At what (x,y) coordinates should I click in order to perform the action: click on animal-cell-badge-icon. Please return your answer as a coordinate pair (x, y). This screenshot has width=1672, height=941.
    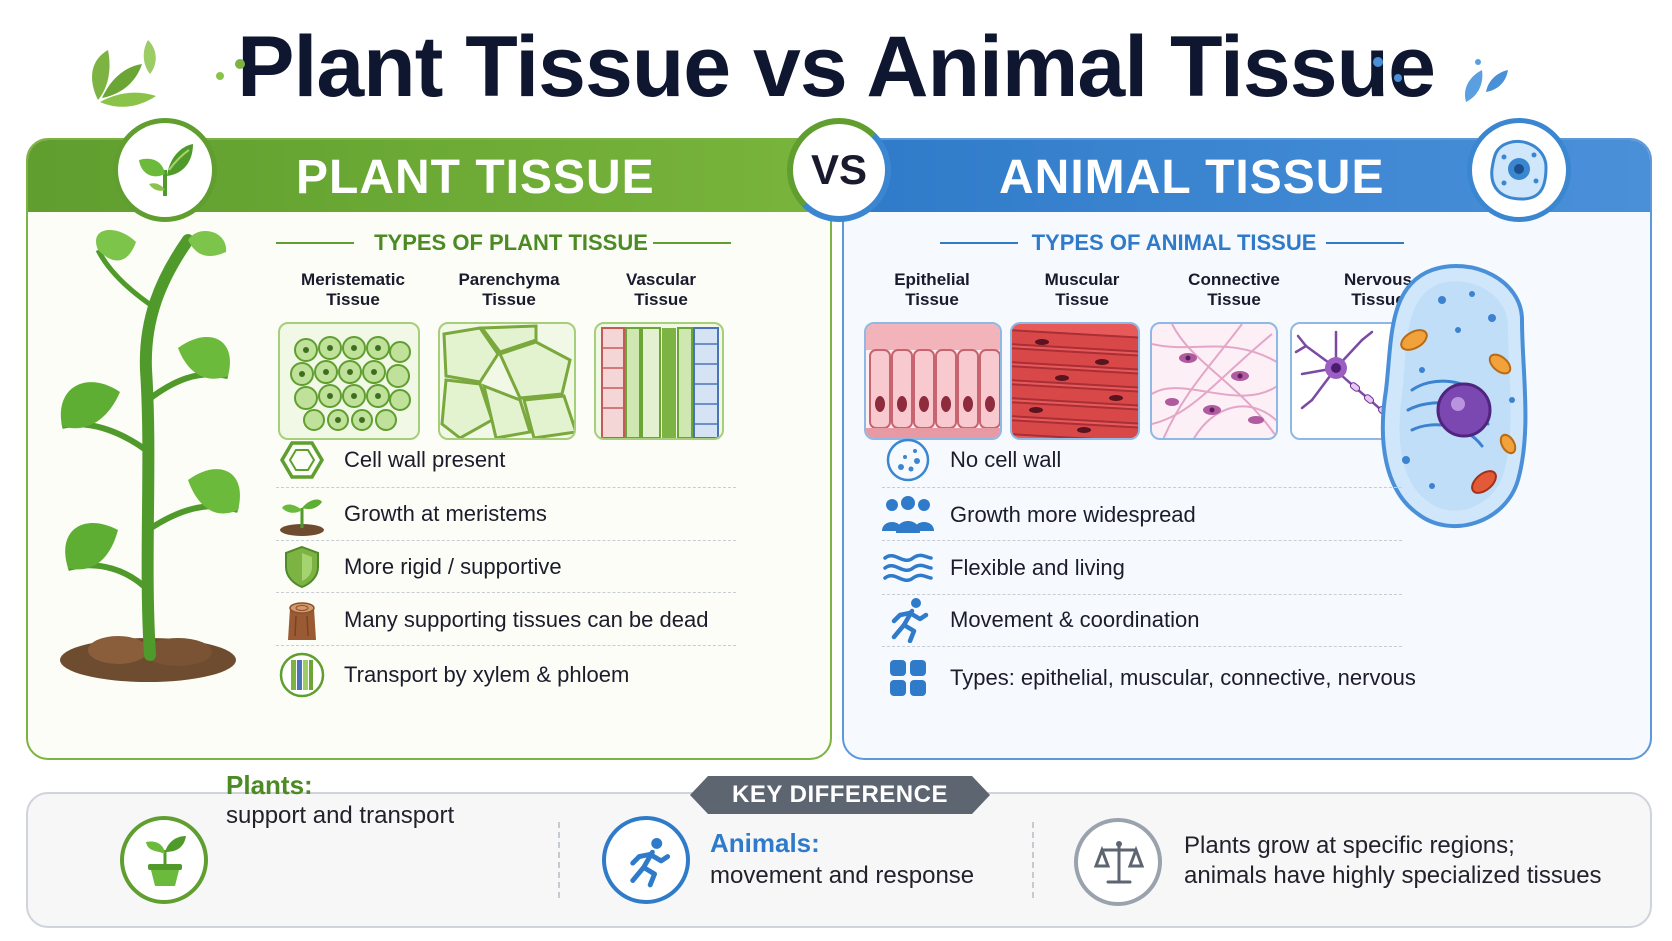
    Looking at the image, I should click on (1519, 170).